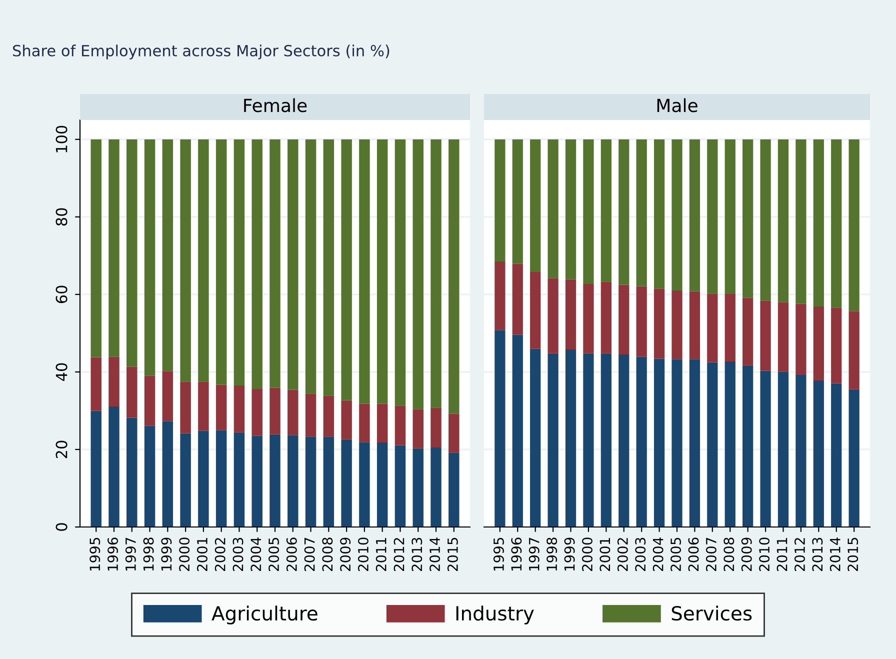  I want to click on legend-label: Industry, so click(495, 615).